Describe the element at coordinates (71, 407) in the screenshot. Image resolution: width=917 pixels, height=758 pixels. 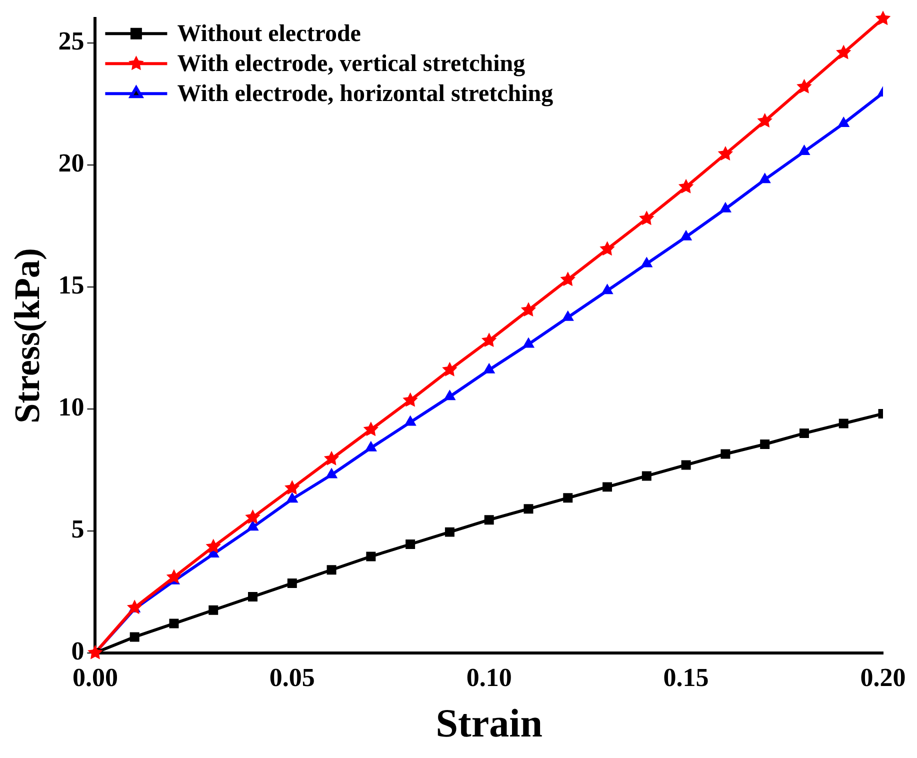
I see `y-tick-label: 10` at that location.